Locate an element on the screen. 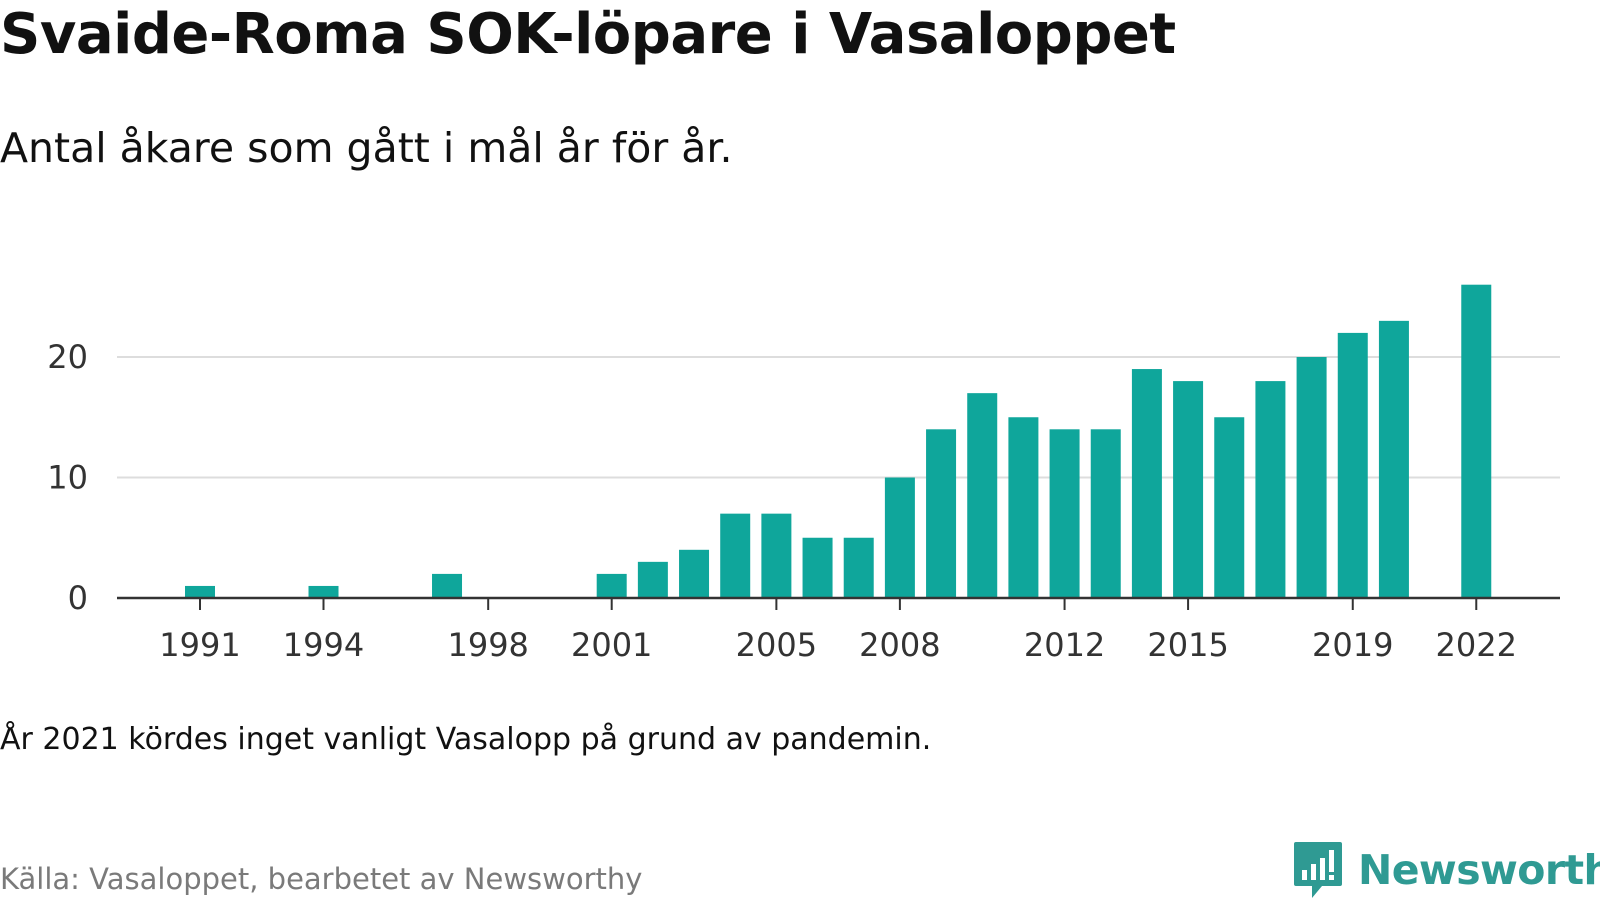 This screenshot has width=1600, height=900. bar-2006 is located at coordinates (817, 567).